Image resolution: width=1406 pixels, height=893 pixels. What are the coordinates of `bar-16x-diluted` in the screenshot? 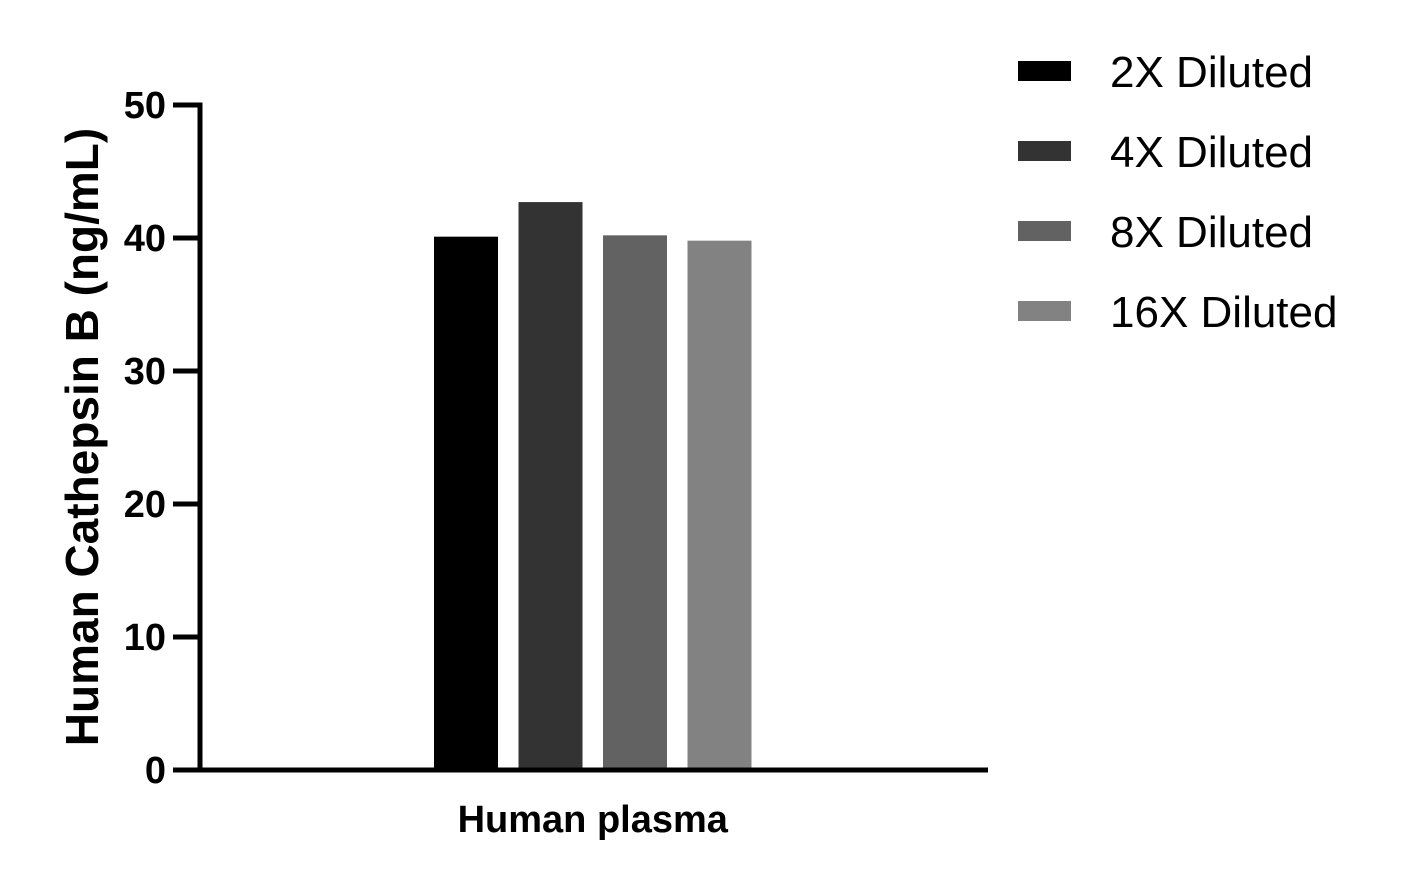 It's located at (719, 505).